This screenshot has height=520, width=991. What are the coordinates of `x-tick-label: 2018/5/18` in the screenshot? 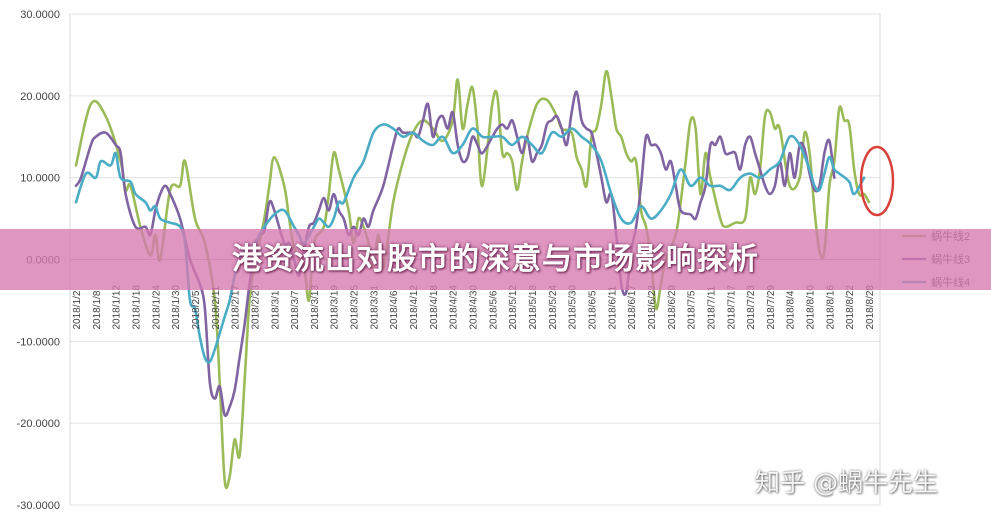 It's located at (533, 307).